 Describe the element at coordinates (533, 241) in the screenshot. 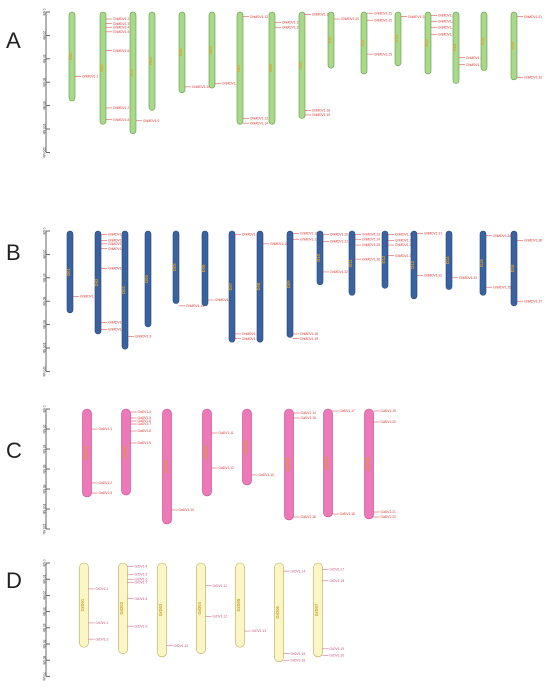

I see `gene-label: GhMDV1.36` at that location.